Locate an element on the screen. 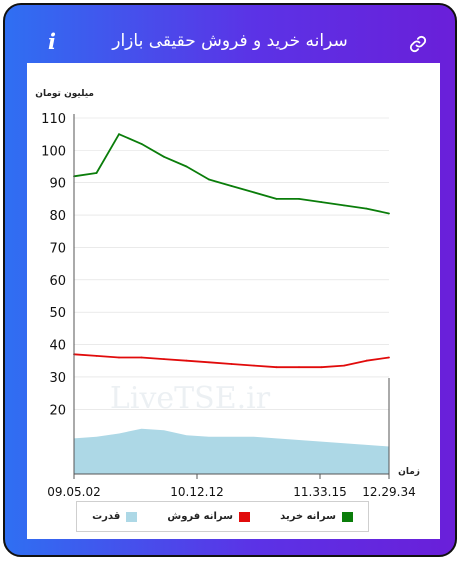 The height and width of the screenshot is (563, 462). x-tick-label: 09.05.02 is located at coordinates (73, 492).